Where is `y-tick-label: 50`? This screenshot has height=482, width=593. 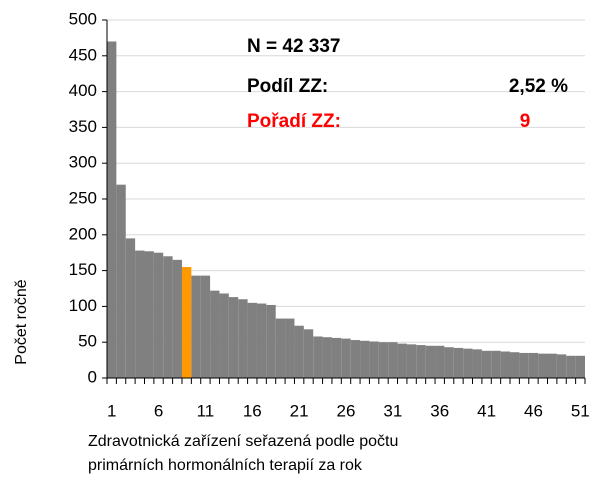 y-tick-label: 50 is located at coordinates (87, 341).